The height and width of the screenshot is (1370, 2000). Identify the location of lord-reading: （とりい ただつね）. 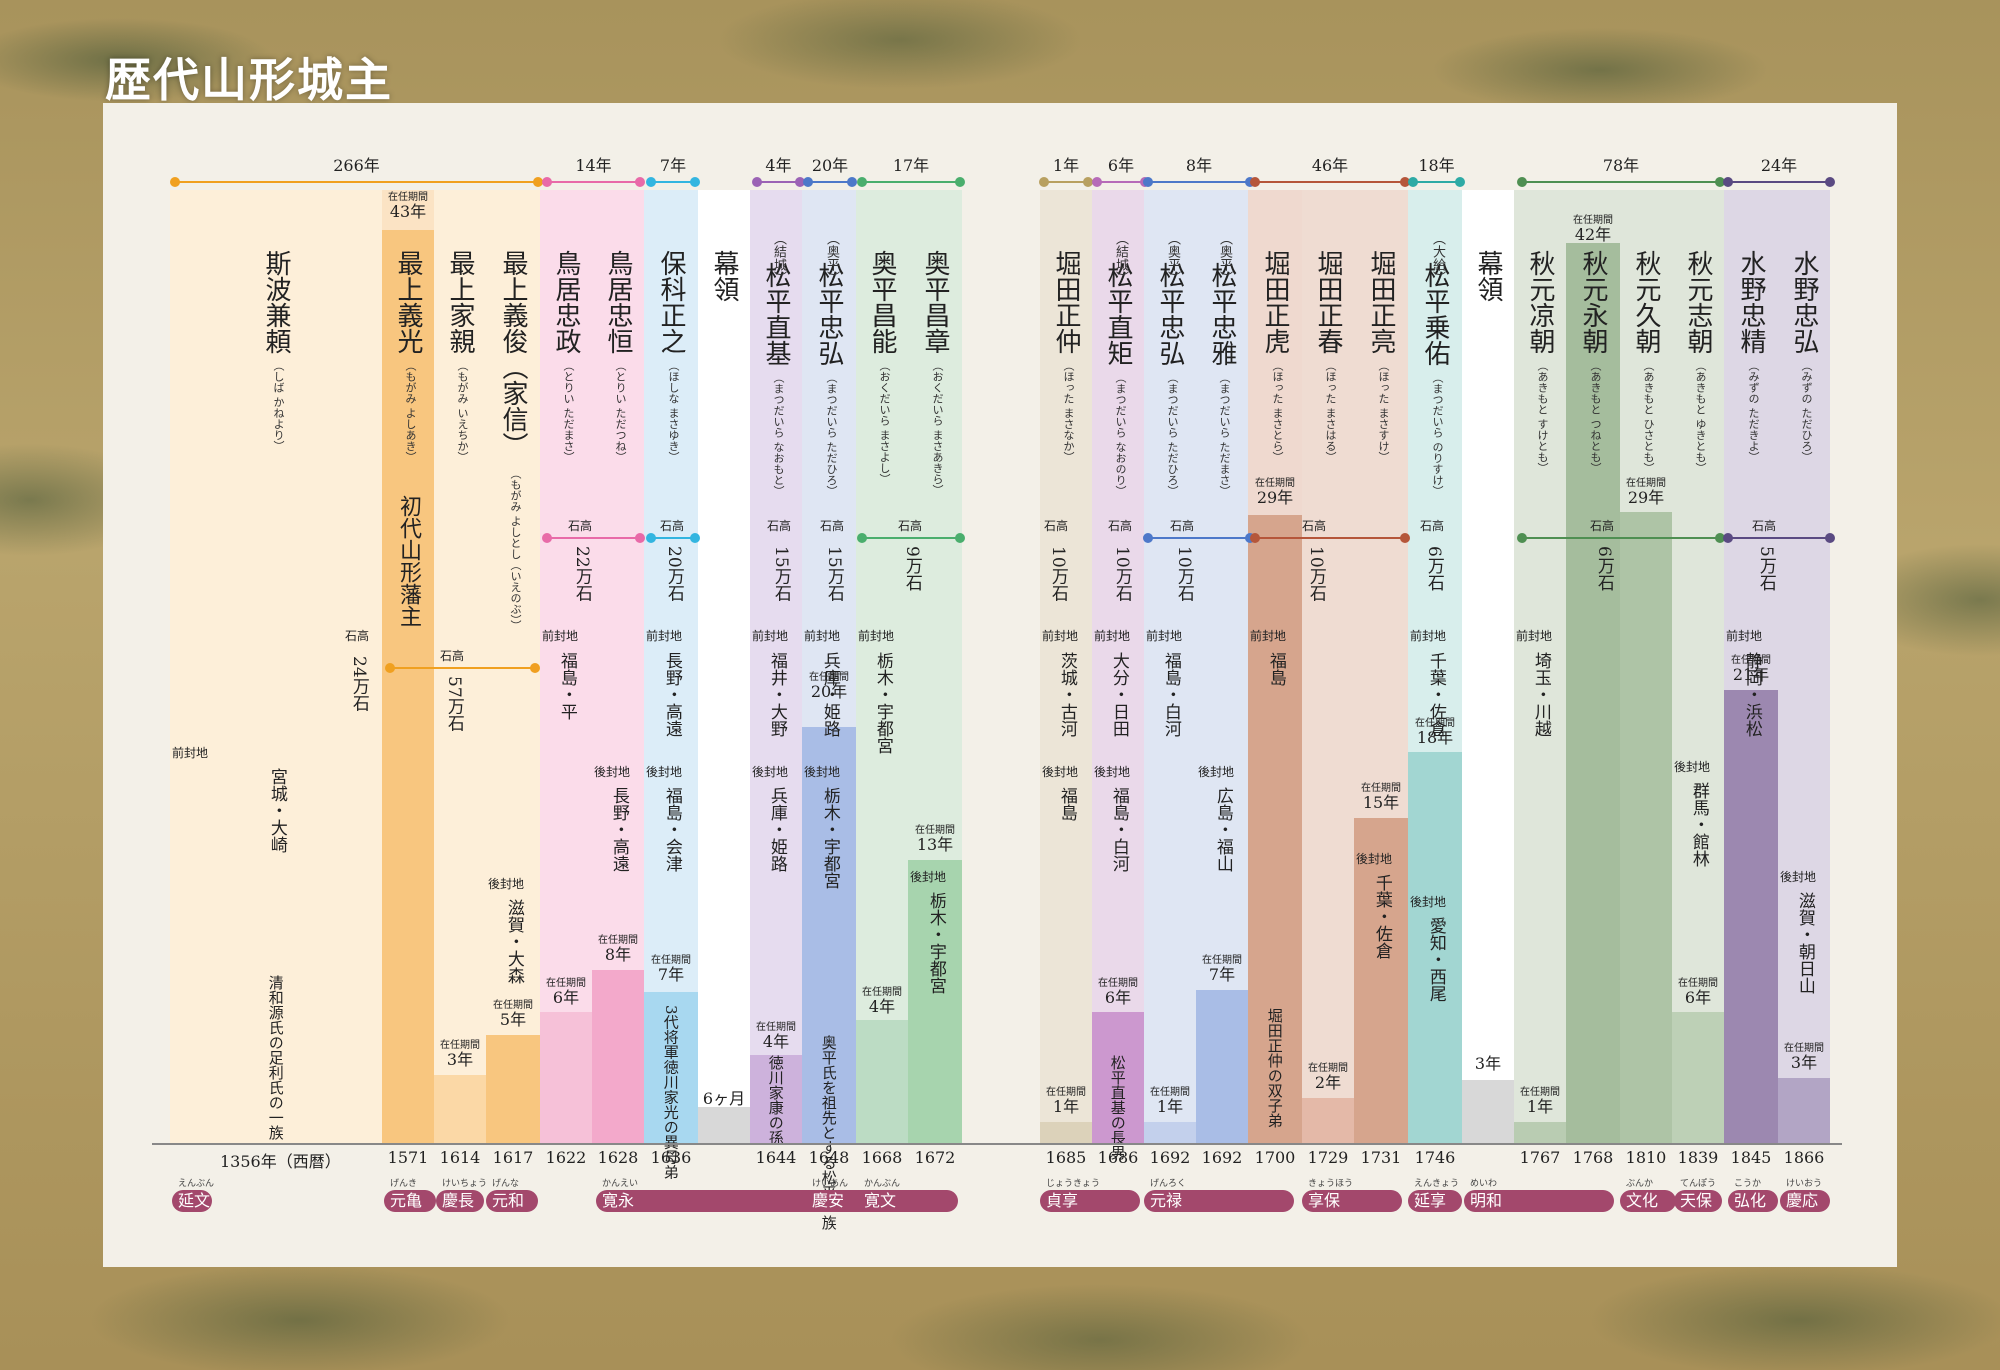
(620, 411).